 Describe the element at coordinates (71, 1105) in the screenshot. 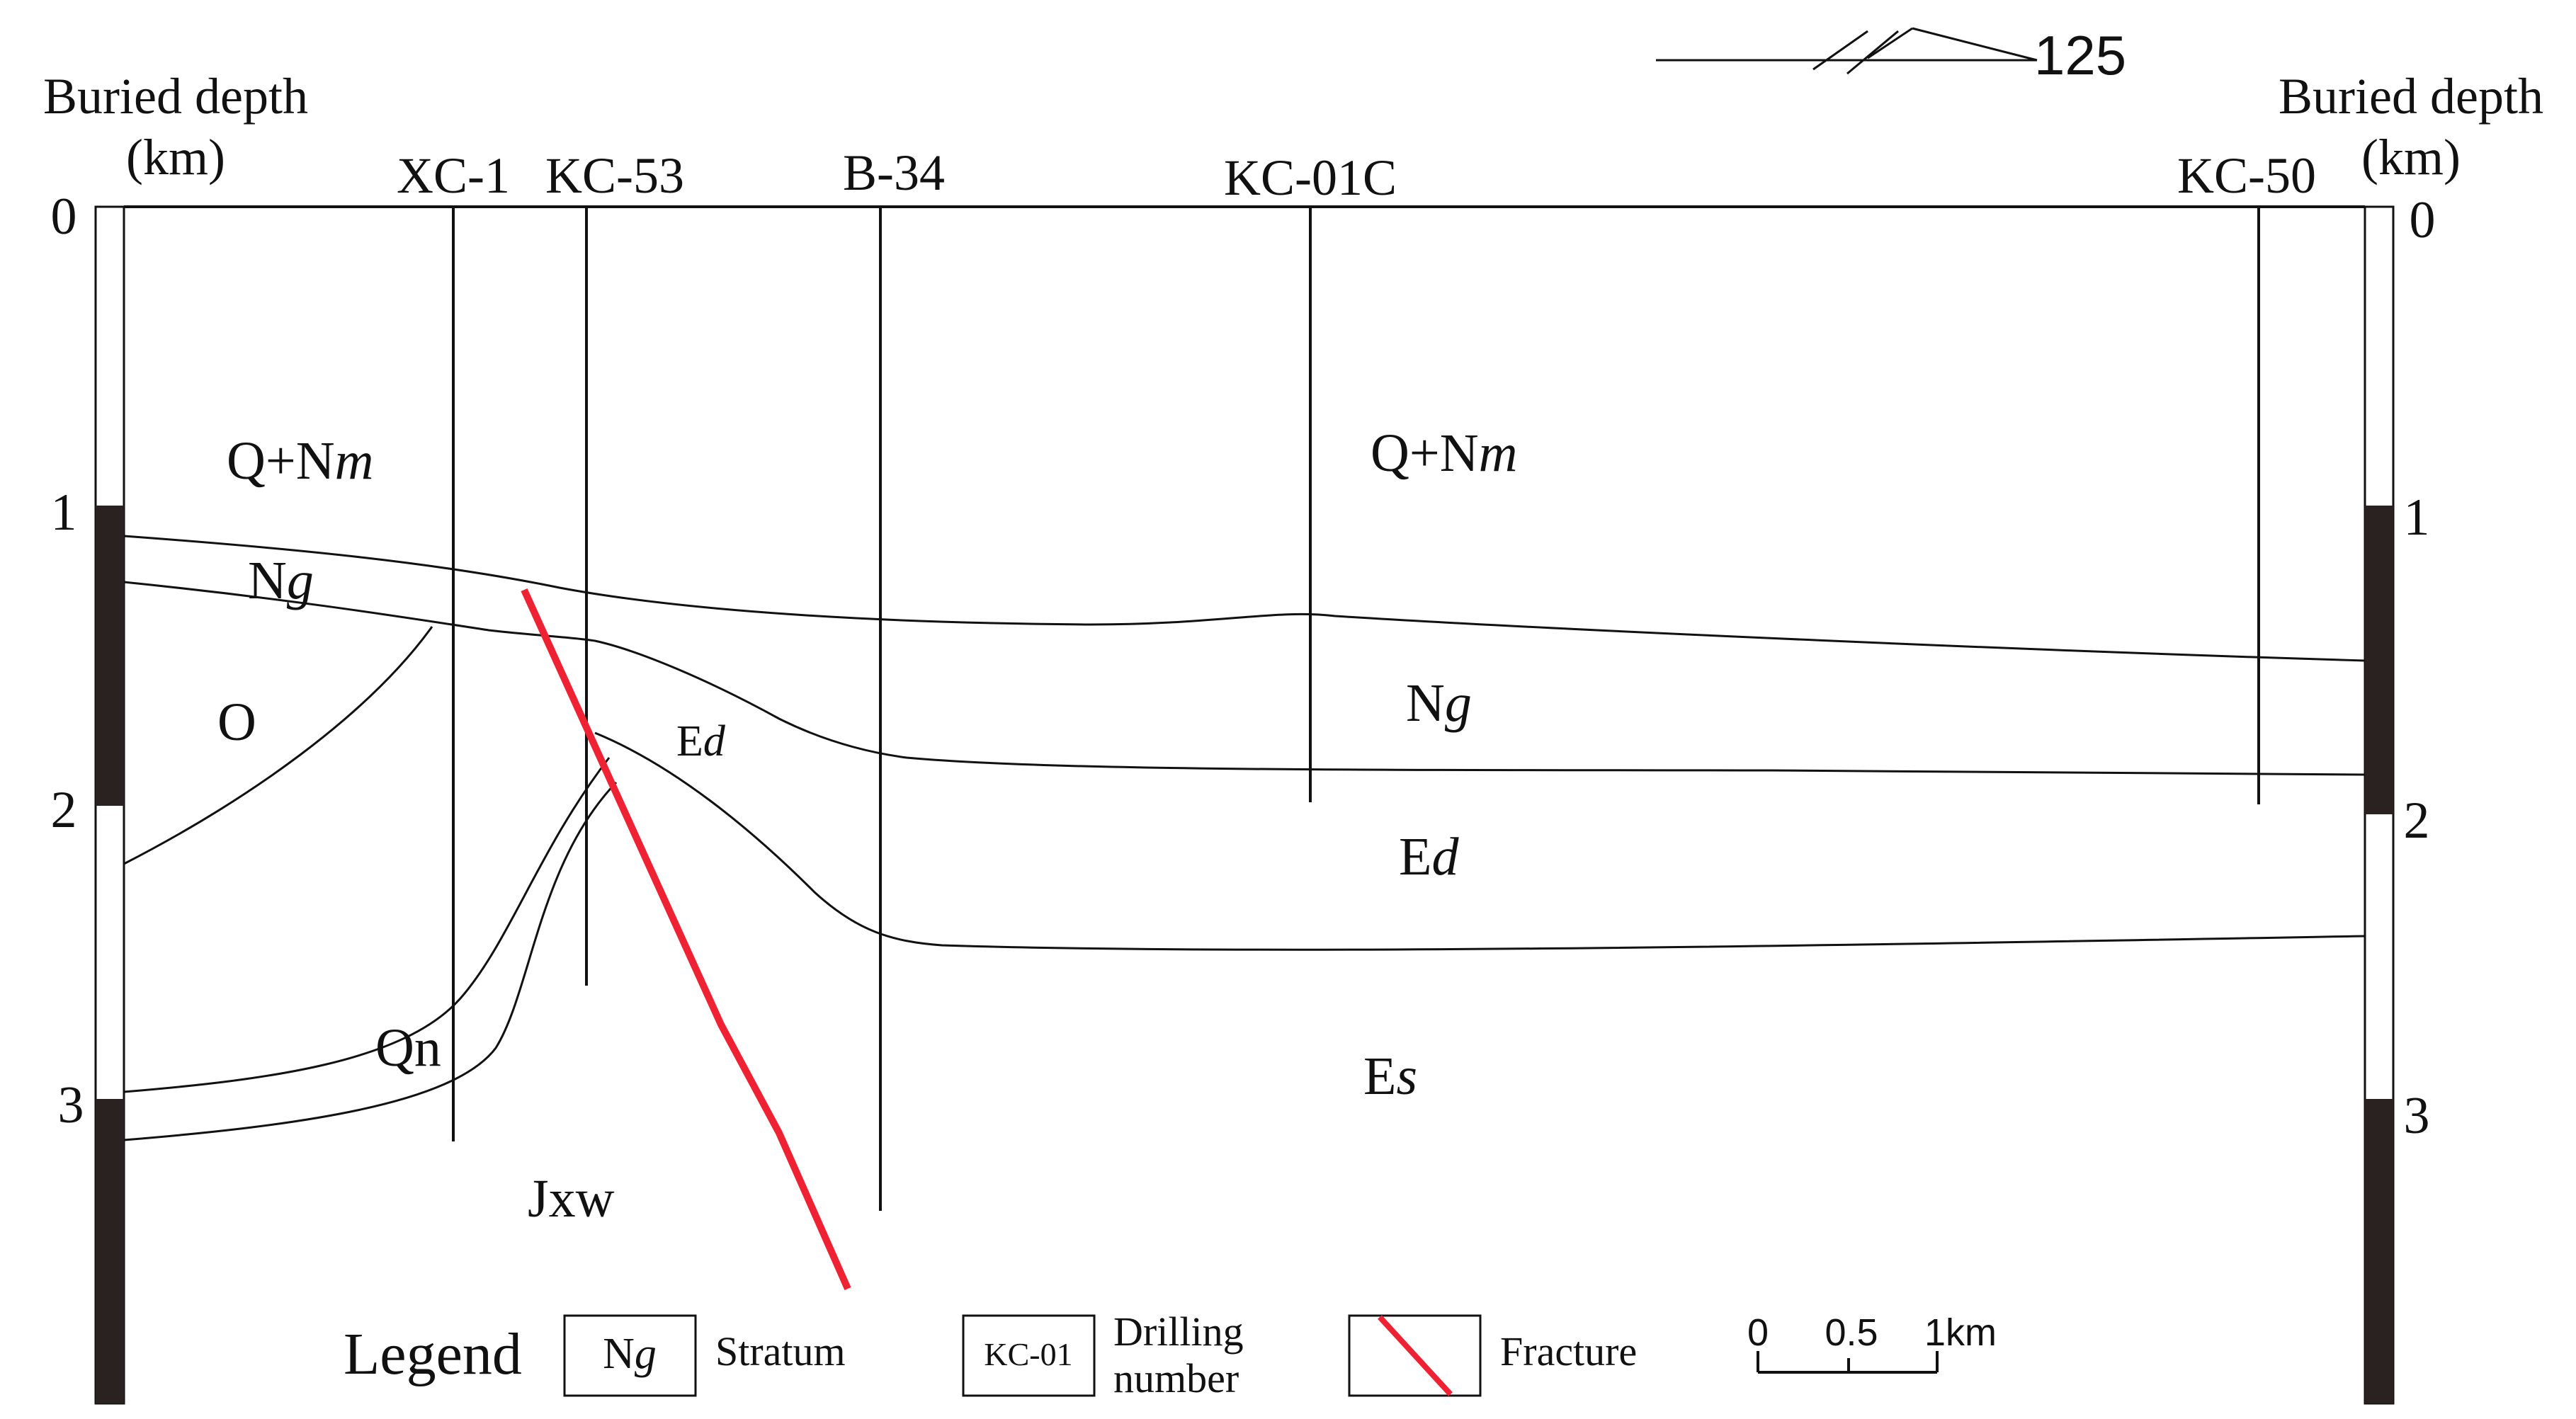

I see `left-tick-3: 3` at that location.